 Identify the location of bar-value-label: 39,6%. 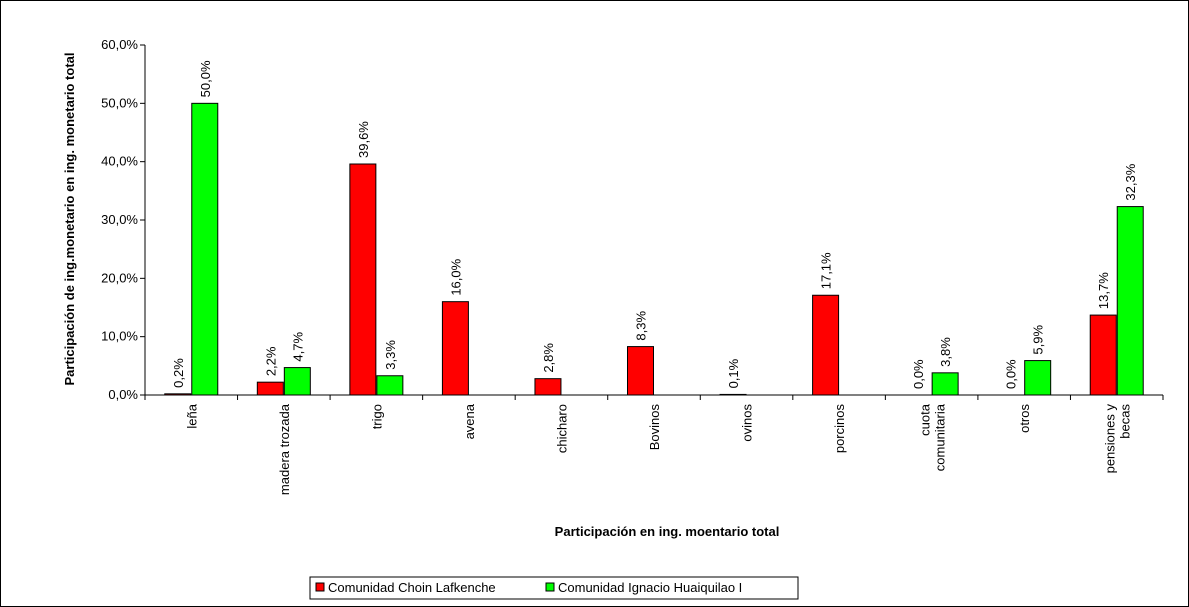
(363, 139).